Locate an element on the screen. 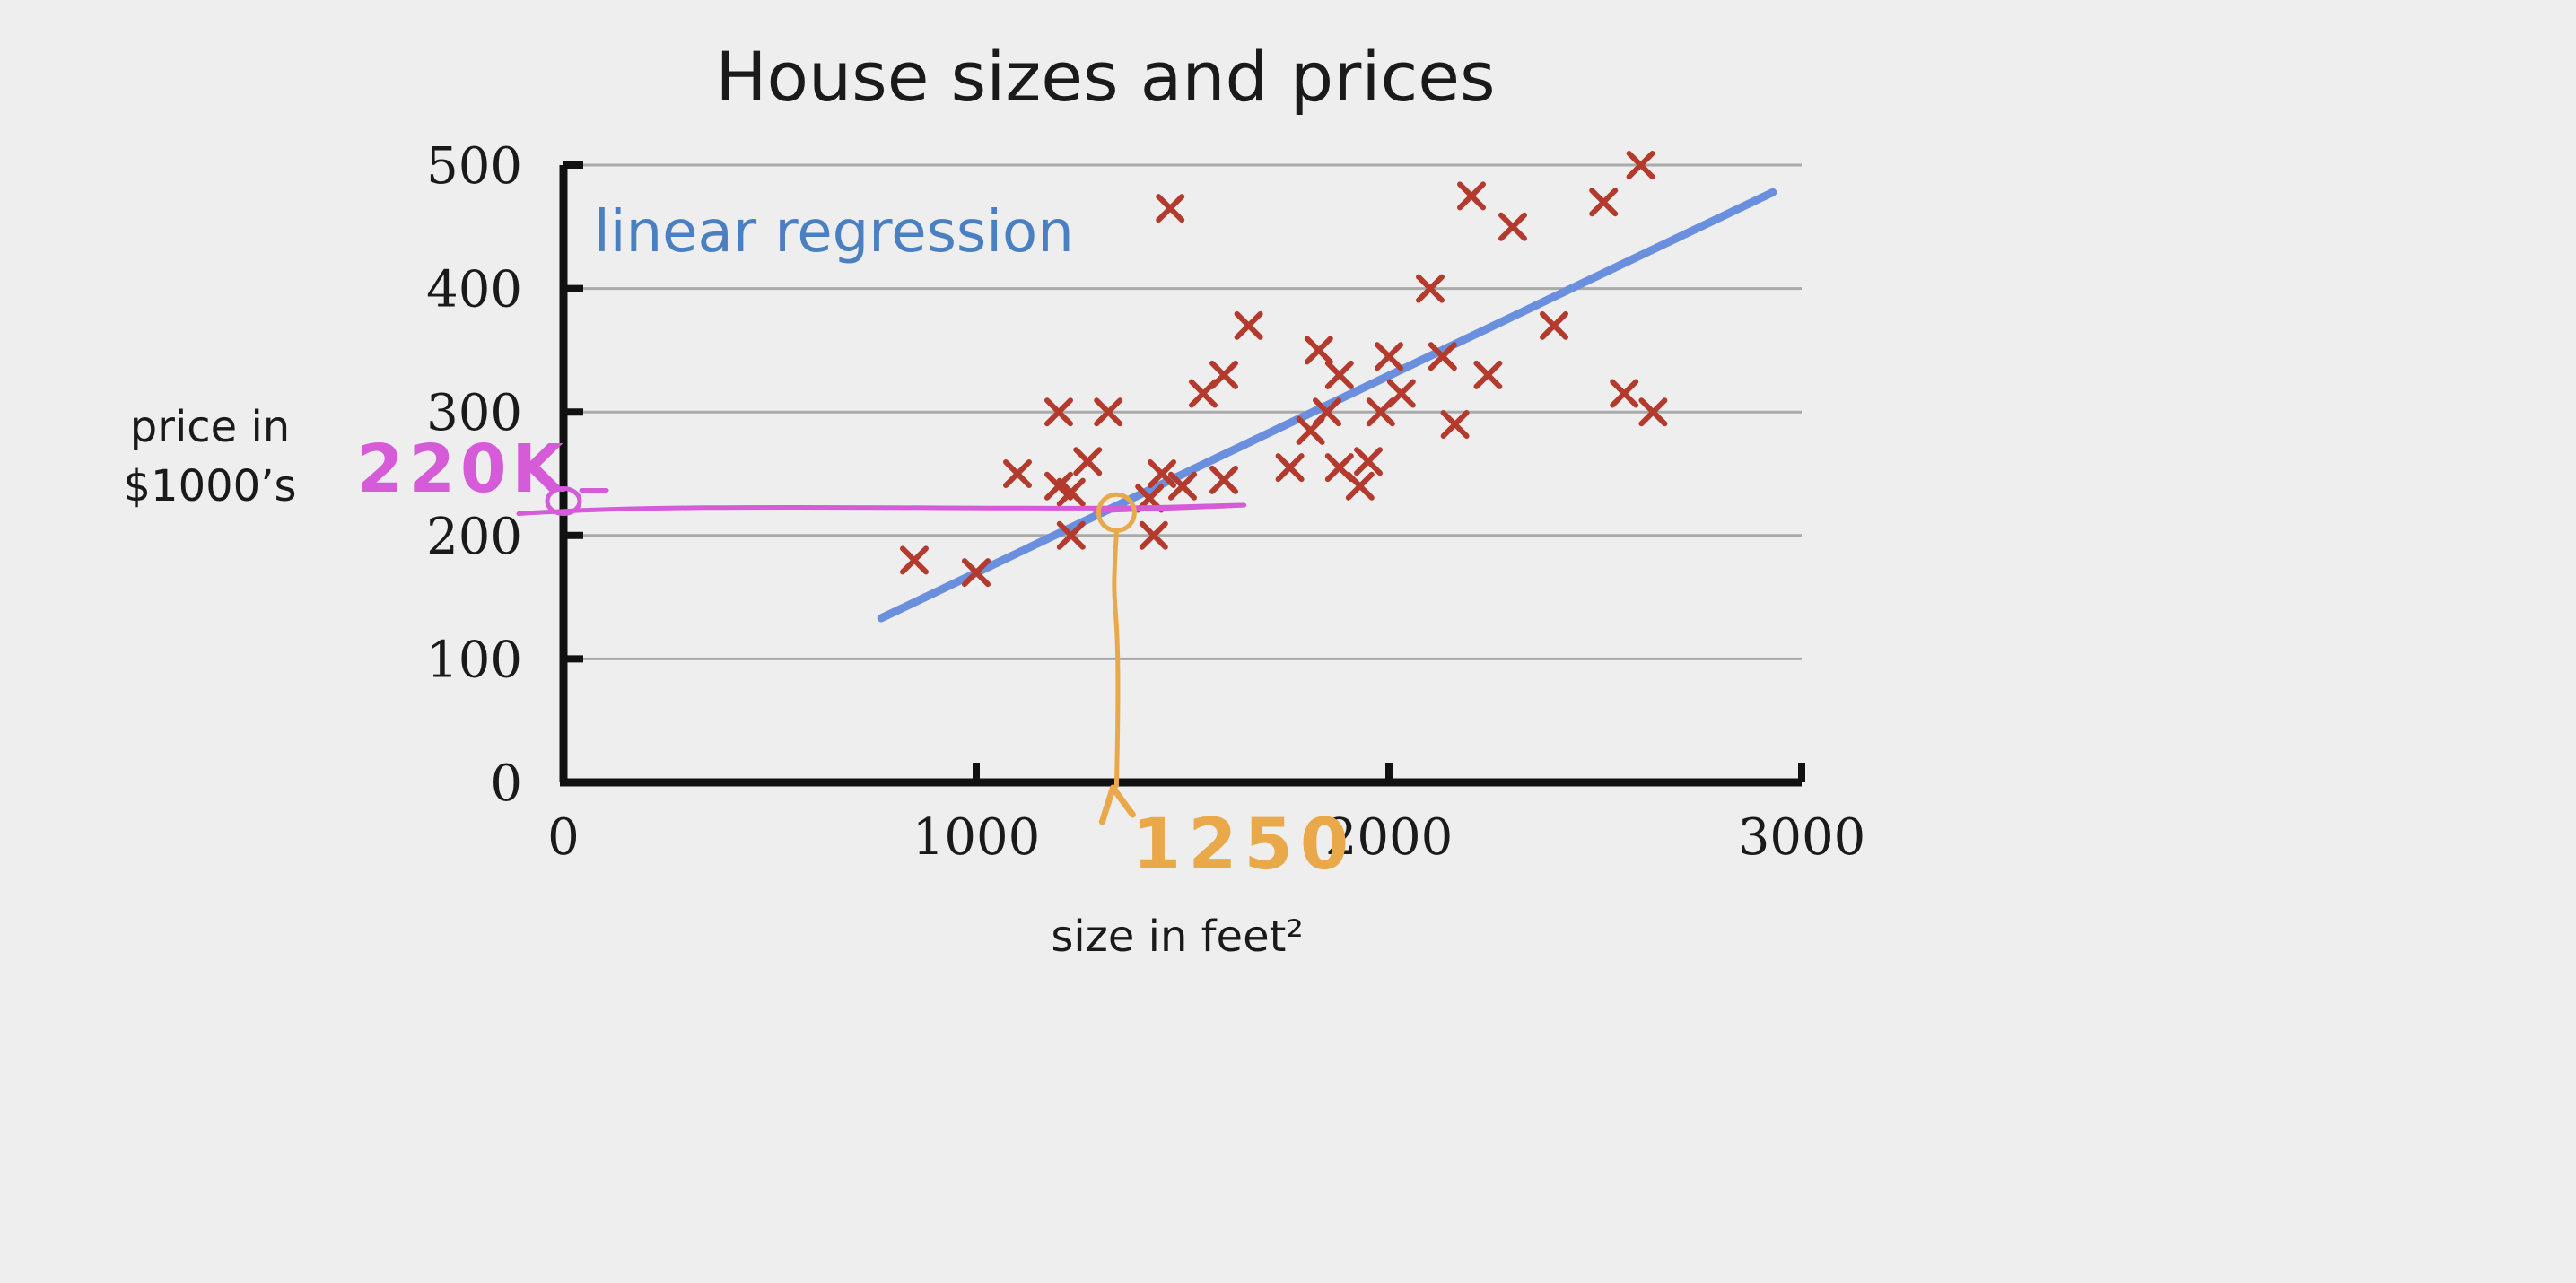 Image resolution: width=2576 pixels, height=1283 pixels. y-axis-label-line-1: price in is located at coordinates (210, 427).